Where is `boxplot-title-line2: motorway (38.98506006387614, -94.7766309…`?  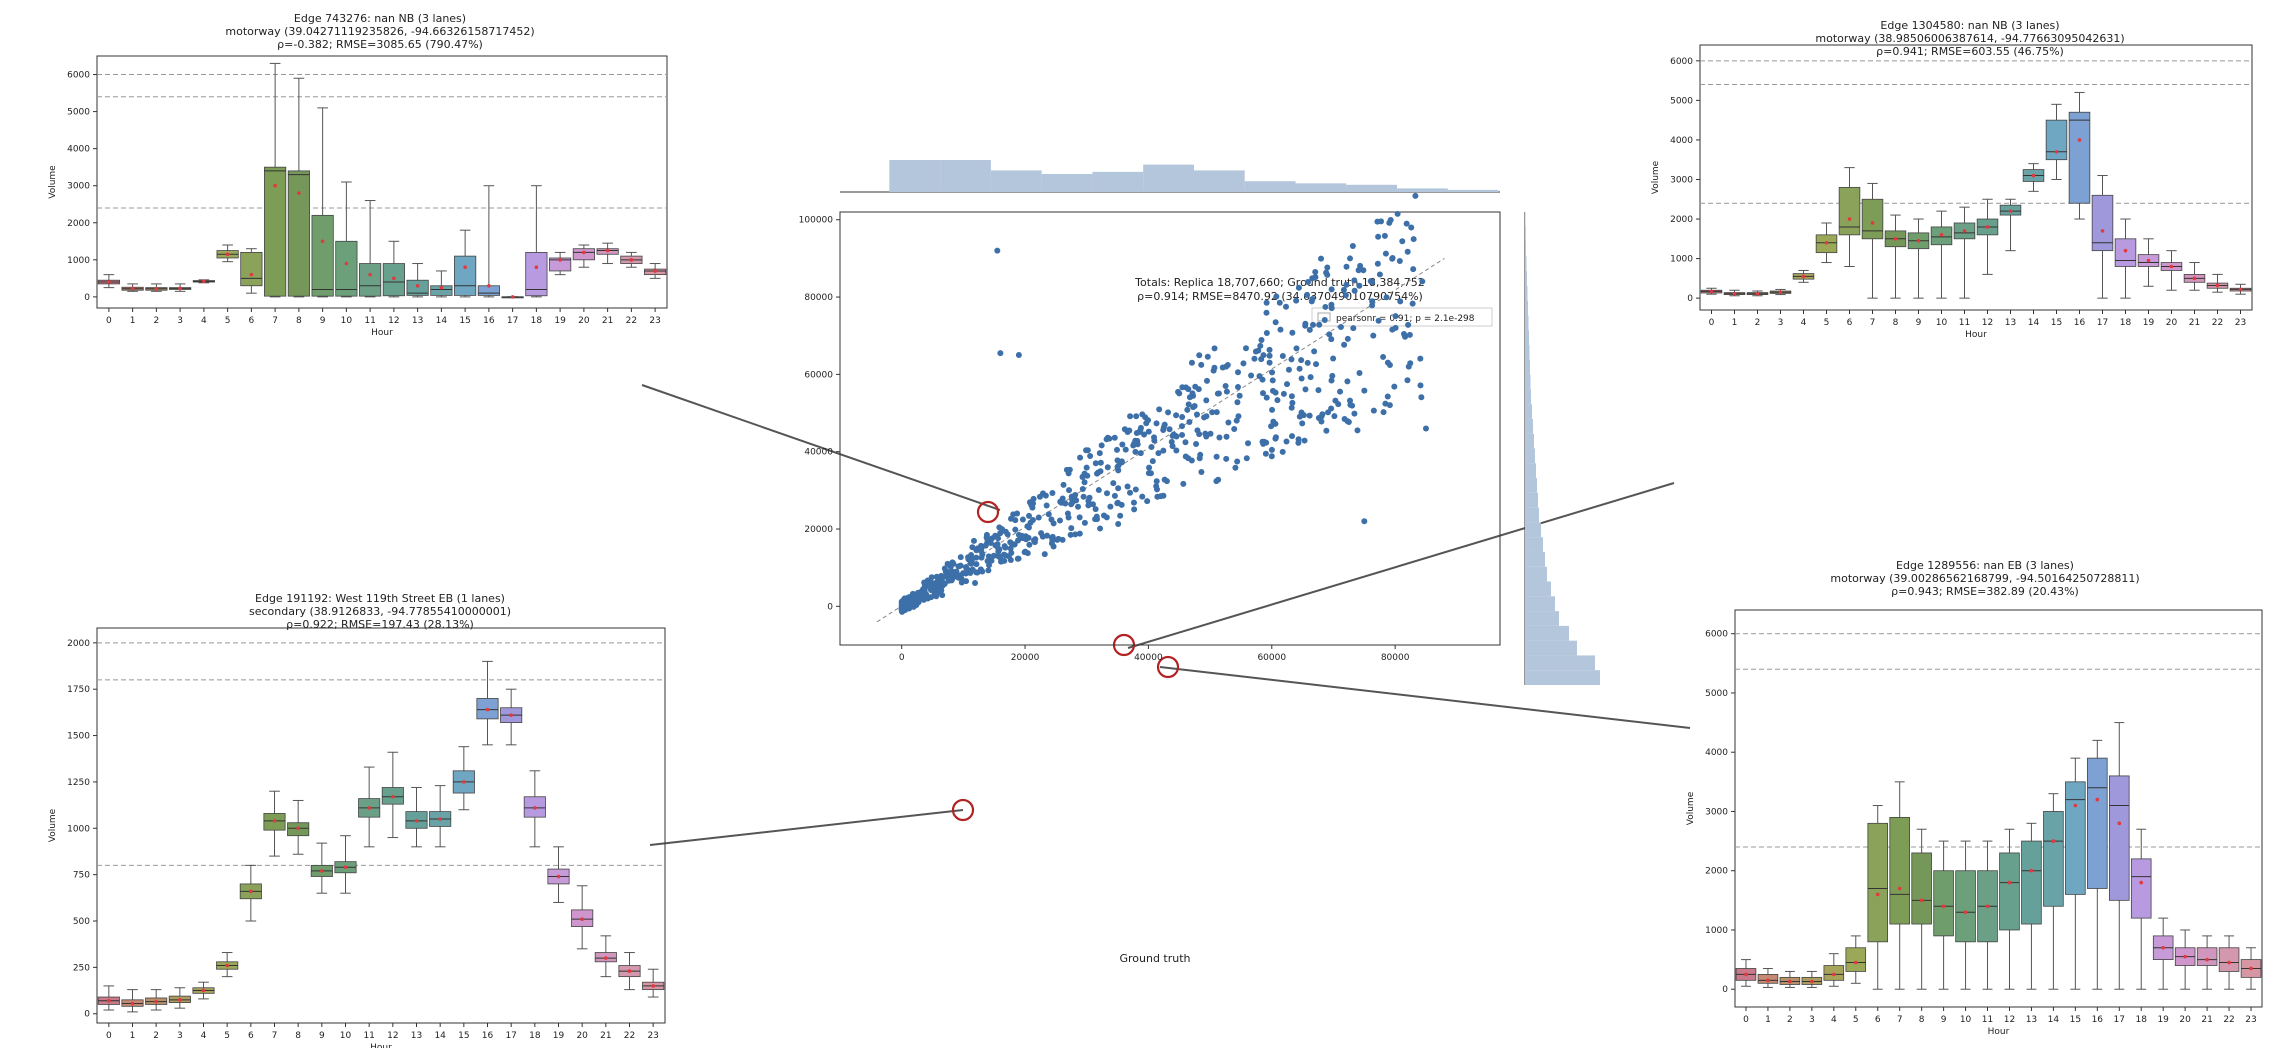
boxplot-title-line2: motorway (38.98506006387614, -94.7766309… is located at coordinates (1969, 38).